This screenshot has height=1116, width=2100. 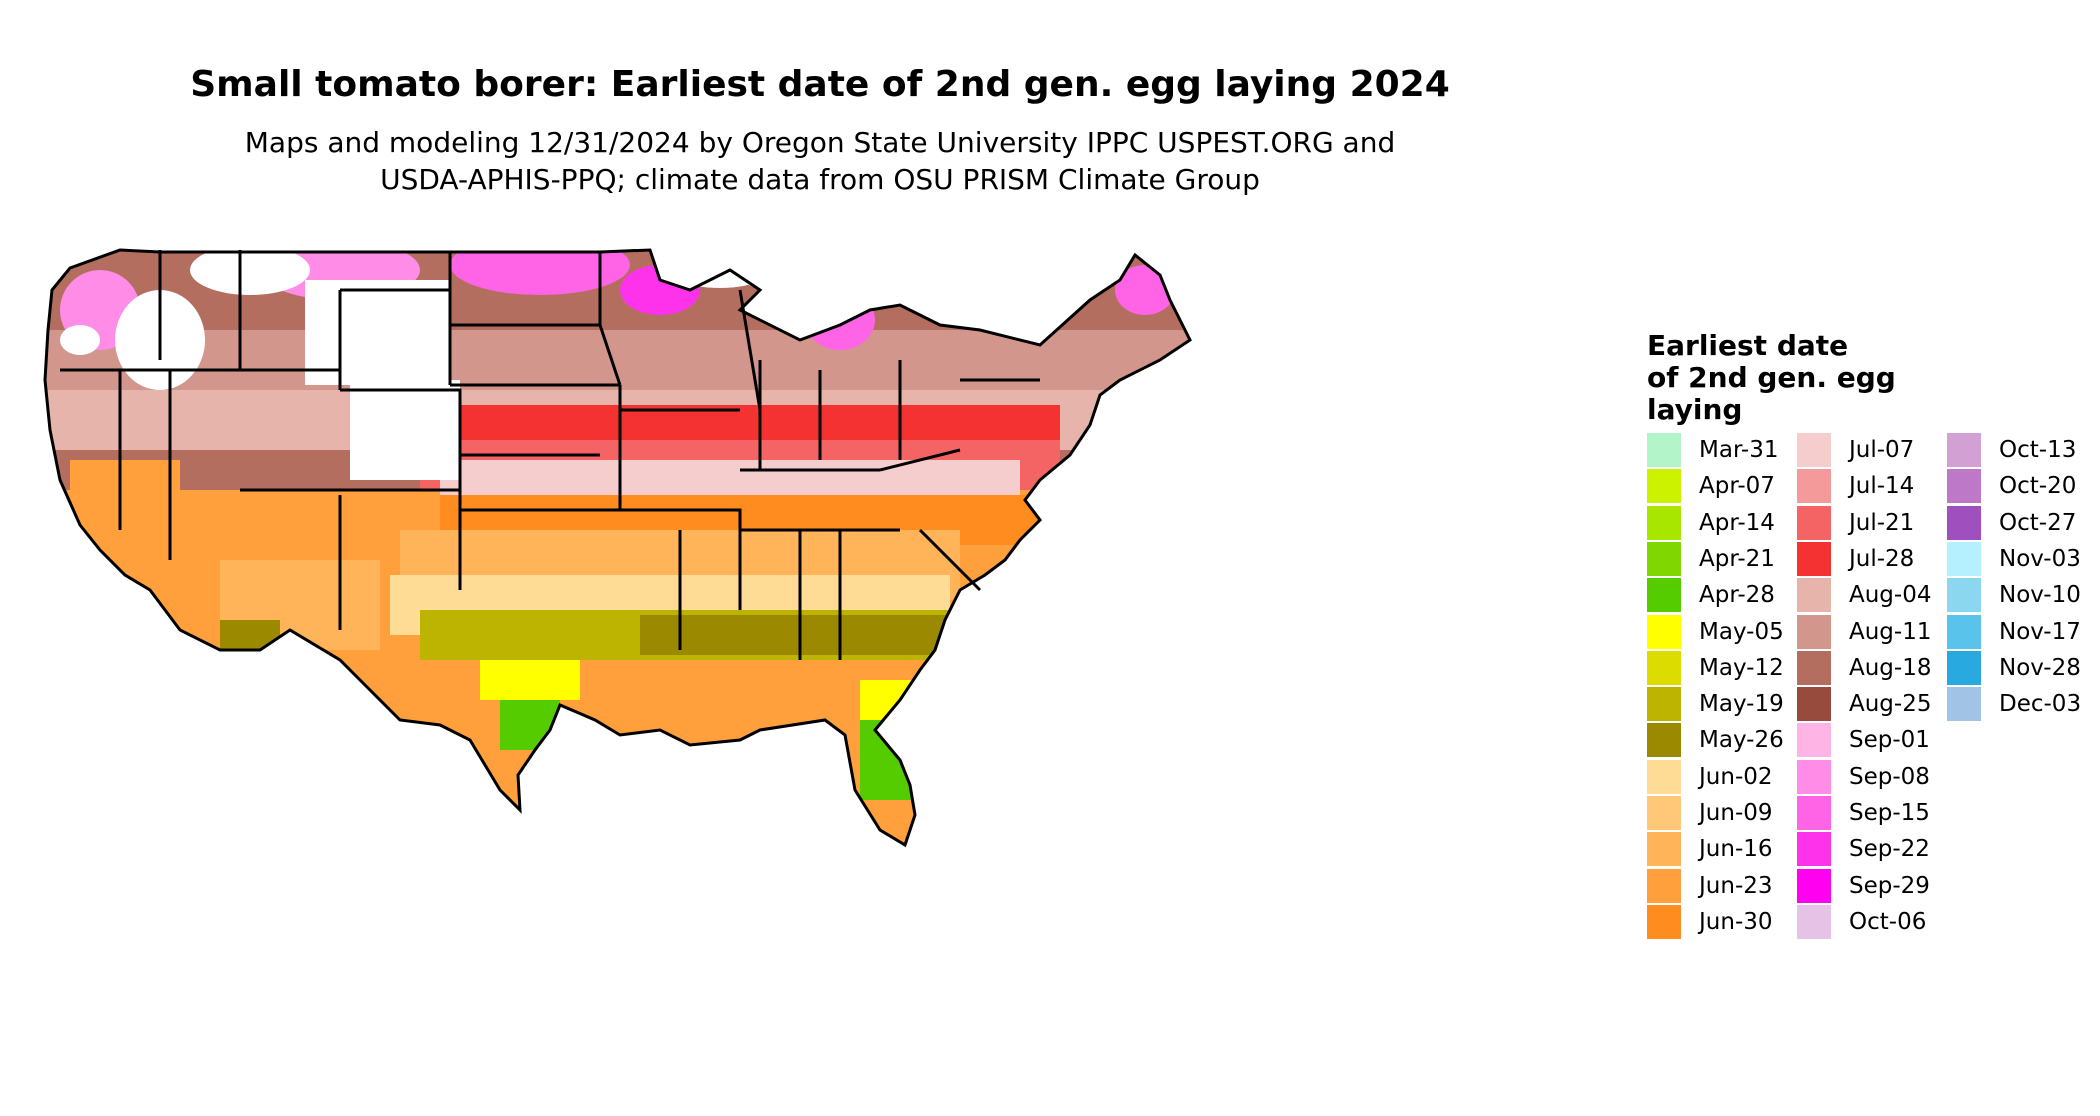 I want to click on legend-label: Jul-21, so click(x=1882, y=522).